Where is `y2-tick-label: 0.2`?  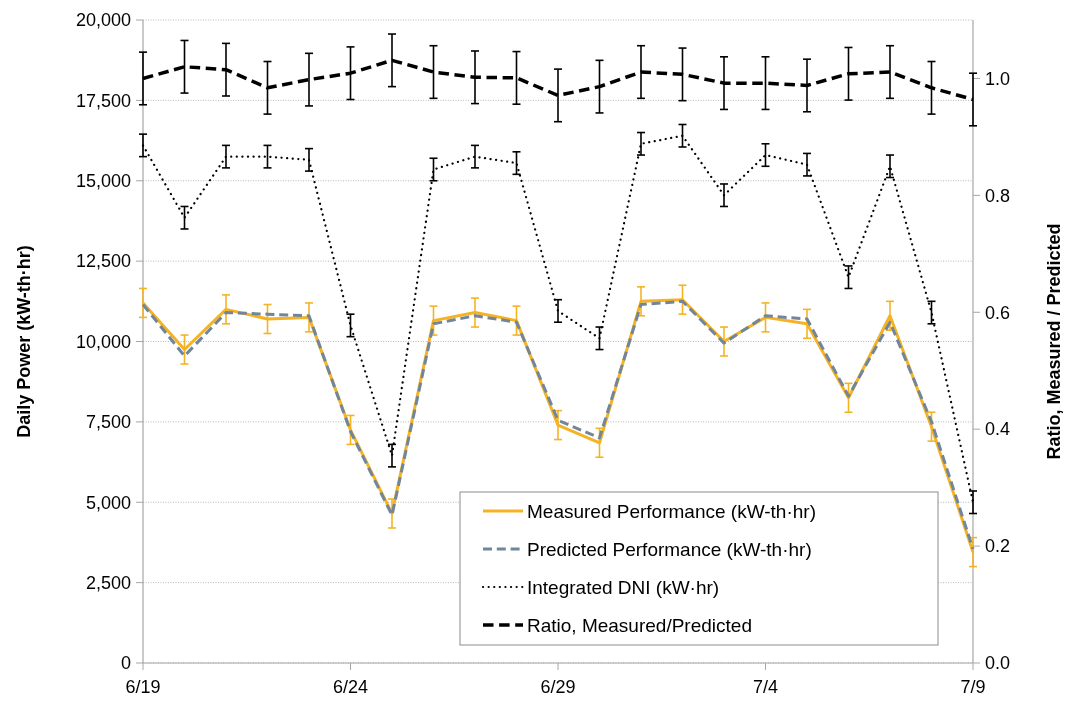 y2-tick-label: 0.2 is located at coordinates (998, 546).